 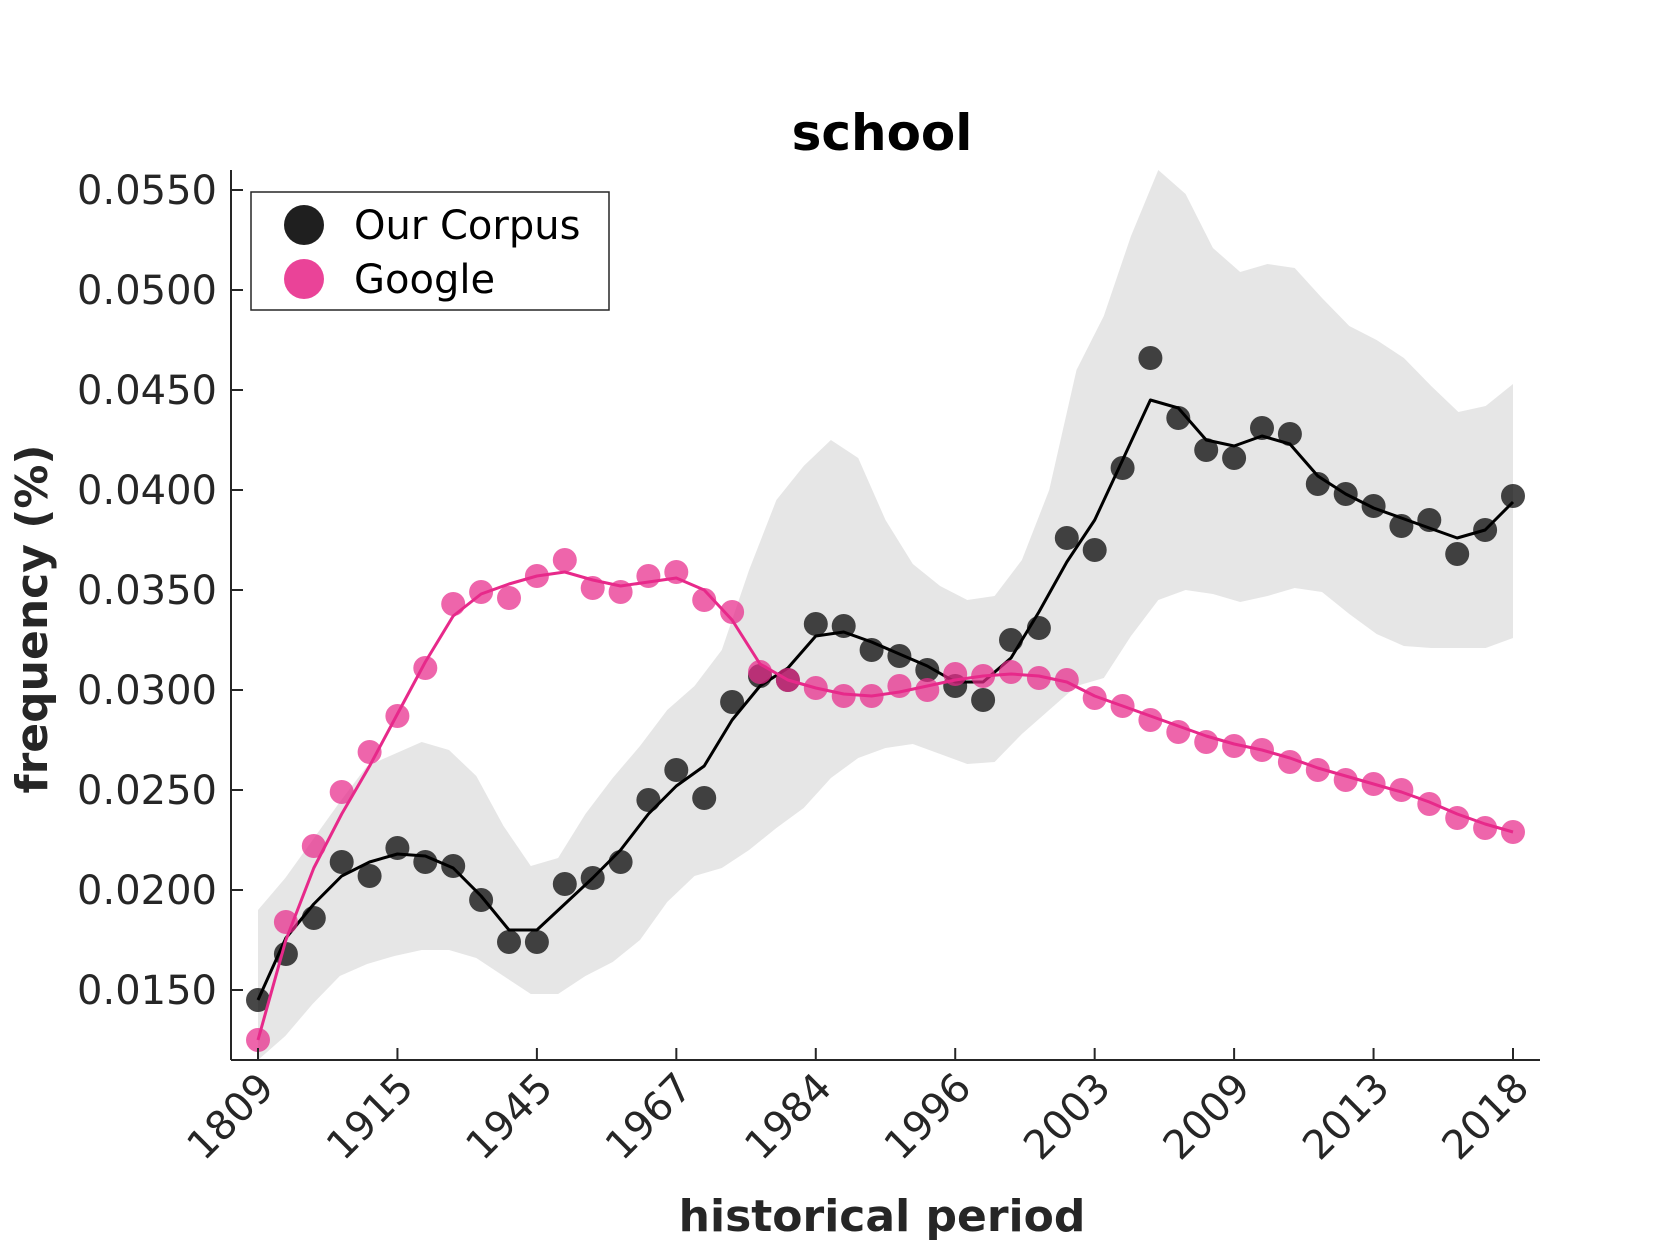 What do you see at coordinates (147, 891) in the screenshot?
I see `y-tick-label: 0.0200` at bounding box center [147, 891].